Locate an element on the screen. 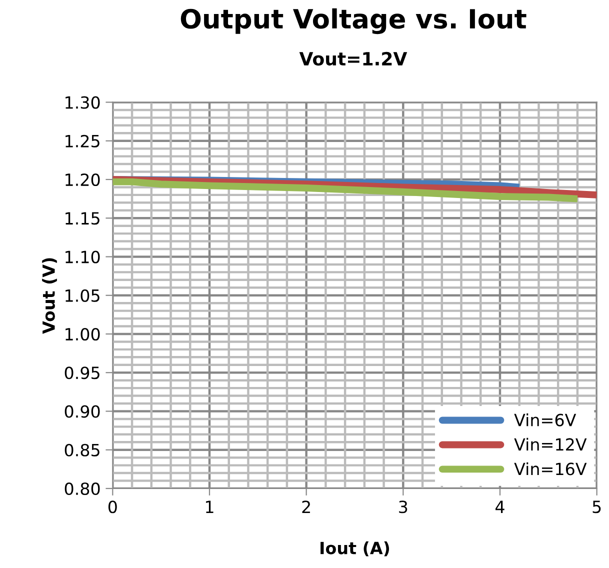 This screenshot has height=568, width=609. legend-label: Vin=16V is located at coordinates (550, 469).